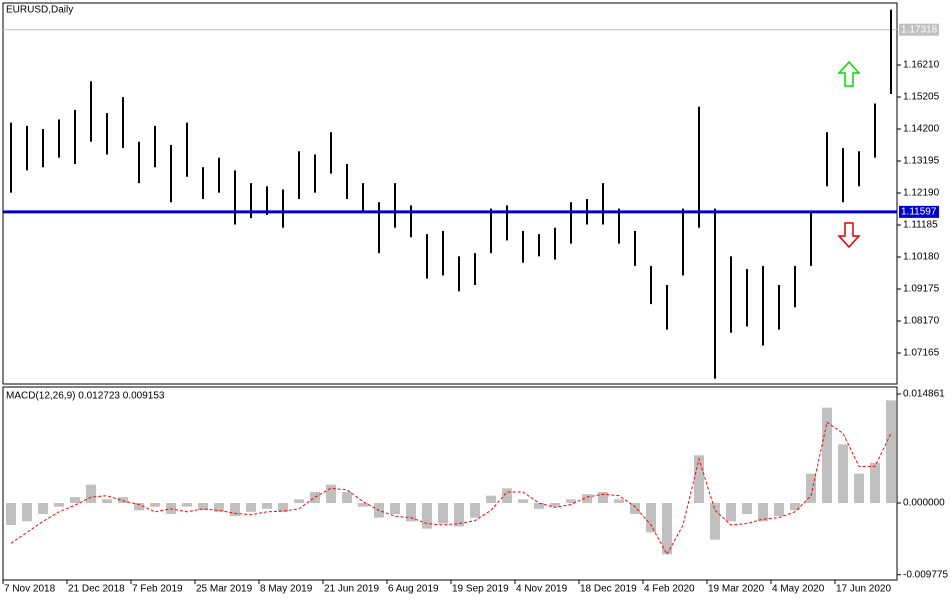 Image resolution: width=950 pixels, height=600 pixels. I want to click on x-tick-label: 7 Feb 2019, so click(157, 589).